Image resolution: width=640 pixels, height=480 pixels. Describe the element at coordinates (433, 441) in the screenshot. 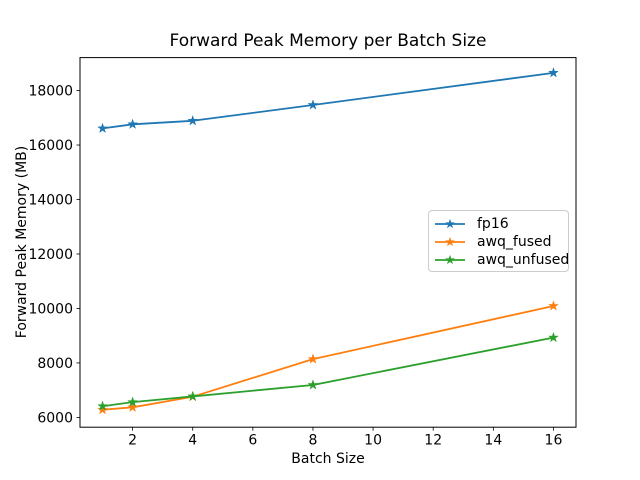

I see `x-tick-label: 12` at that location.